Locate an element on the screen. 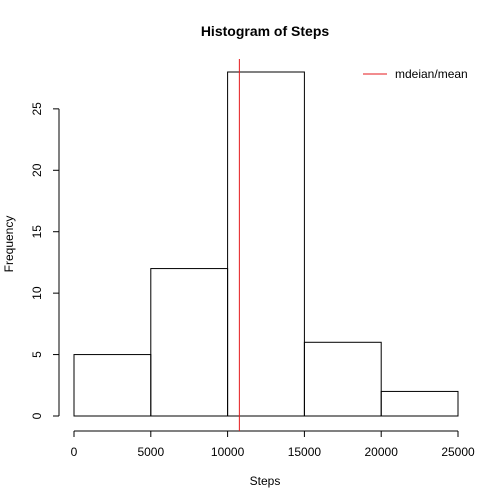 This screenshot has width=504, height=504. y-tick-label-5: 25 is located at coordinates (37, 109).